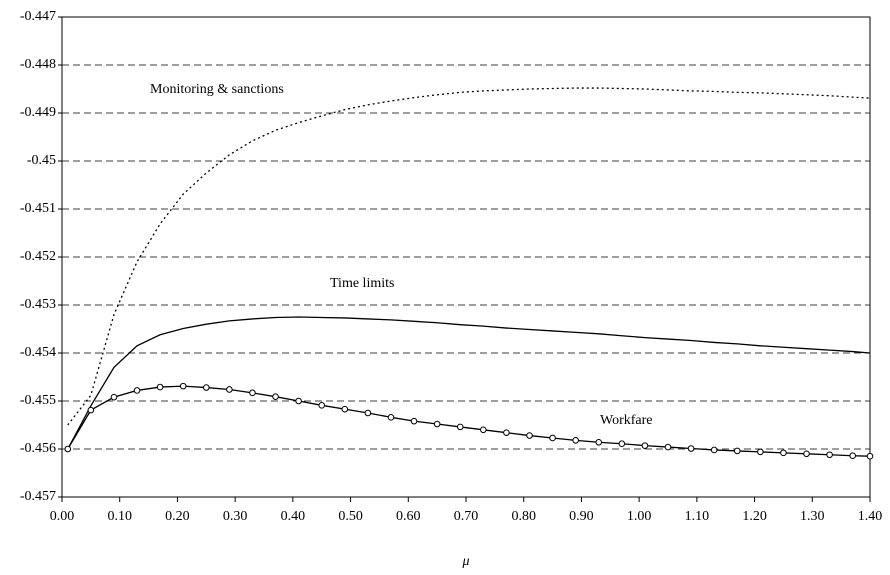 The height and width of the screenshot is (575, 890). What do you see at coordinates (639, 516) in the screenshot?
I see `x-tick-label: 1.00` at bounding box center [639, 516].